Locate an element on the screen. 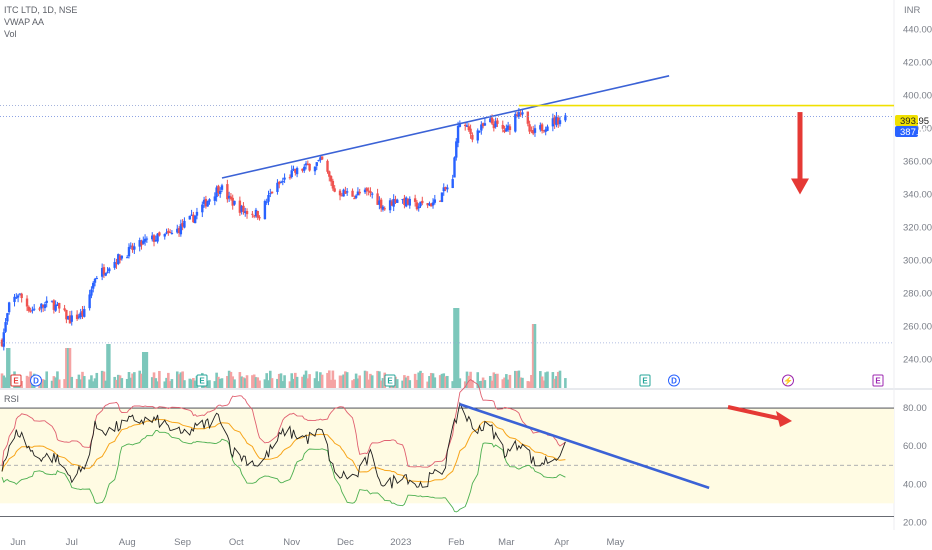 The width and height of the screenshot is (932, 550). earnings-marker is located at coordinates (645, 380).